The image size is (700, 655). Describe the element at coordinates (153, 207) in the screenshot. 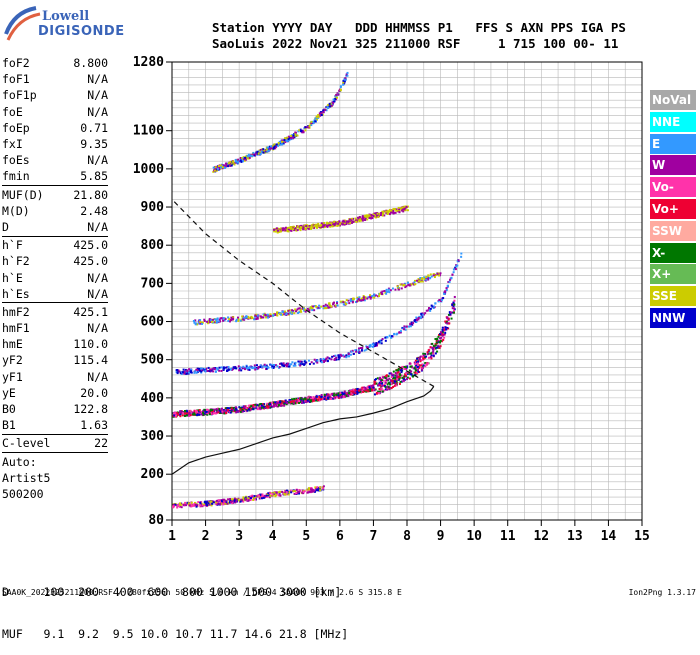

I see `y-tick-label: 900` at that location.